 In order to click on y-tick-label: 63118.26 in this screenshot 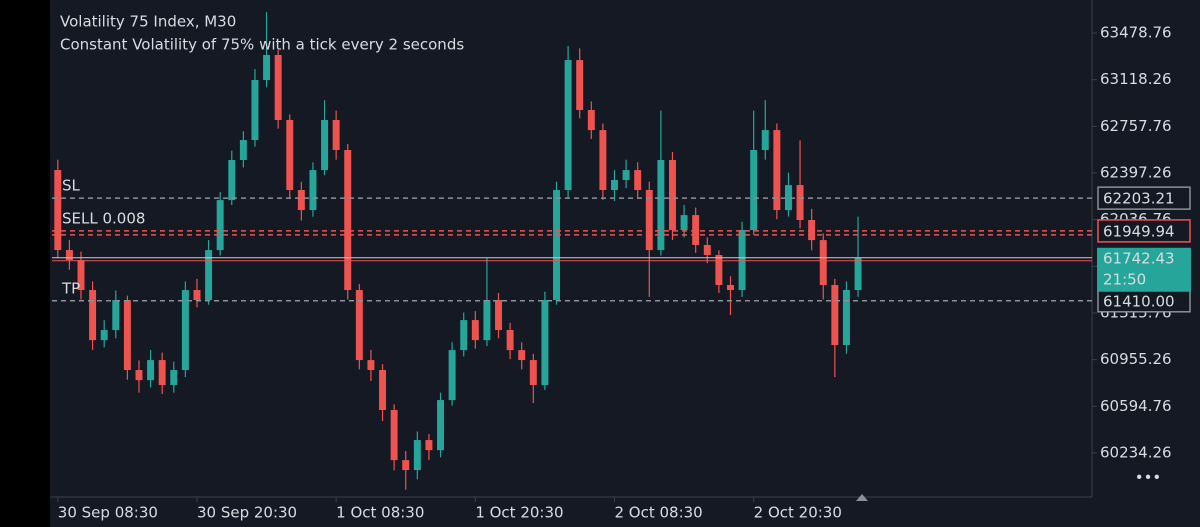, I will do `click(1136, 79)`.